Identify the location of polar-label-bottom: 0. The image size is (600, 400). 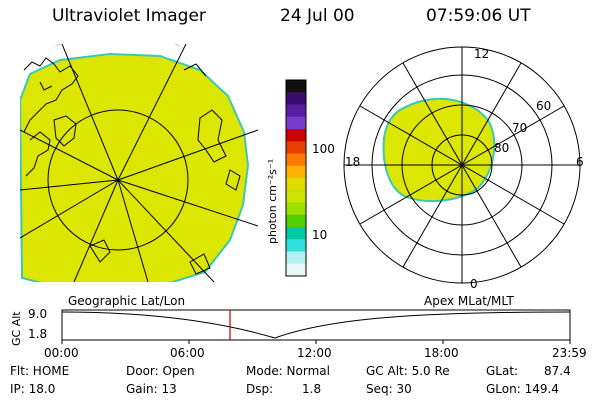
(474, 284).